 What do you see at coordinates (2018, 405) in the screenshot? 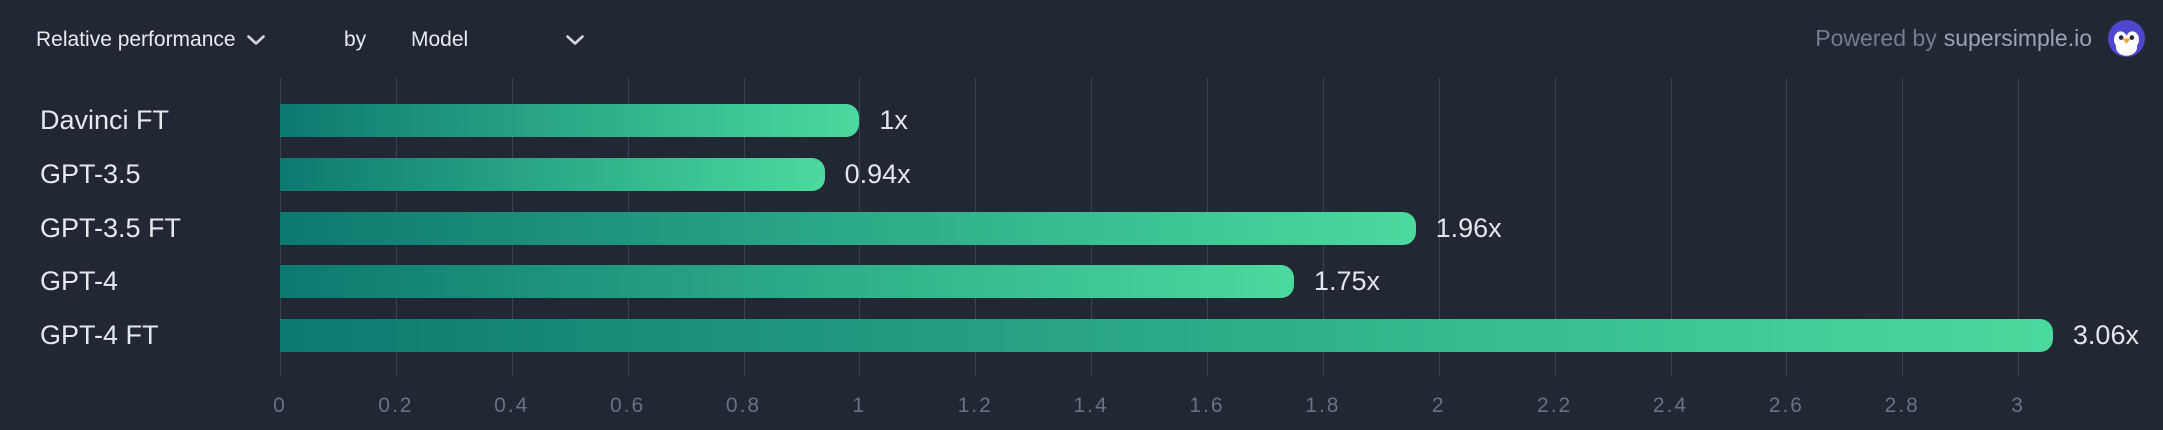
I see `x-axis-tick-label: 3` at bounding box center [2018, 405].